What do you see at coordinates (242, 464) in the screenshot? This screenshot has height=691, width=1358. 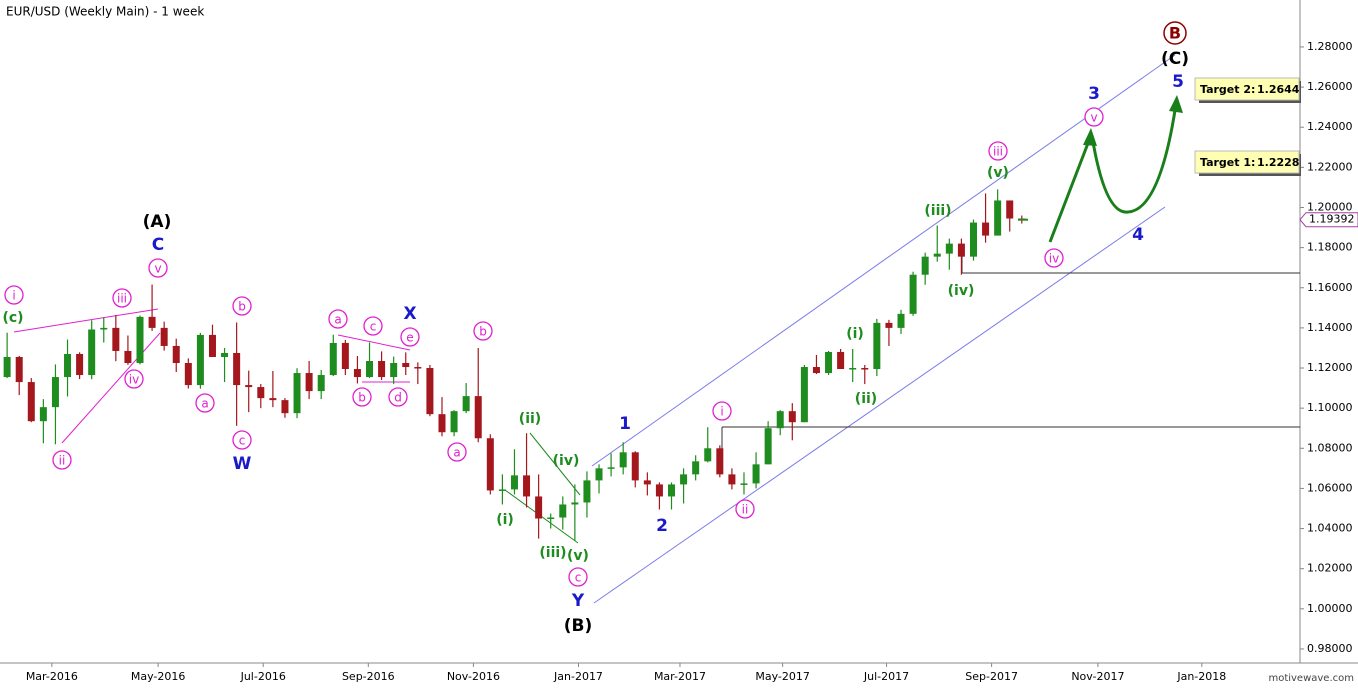 I see `wave-label: W` at bounding box center [242, 464].